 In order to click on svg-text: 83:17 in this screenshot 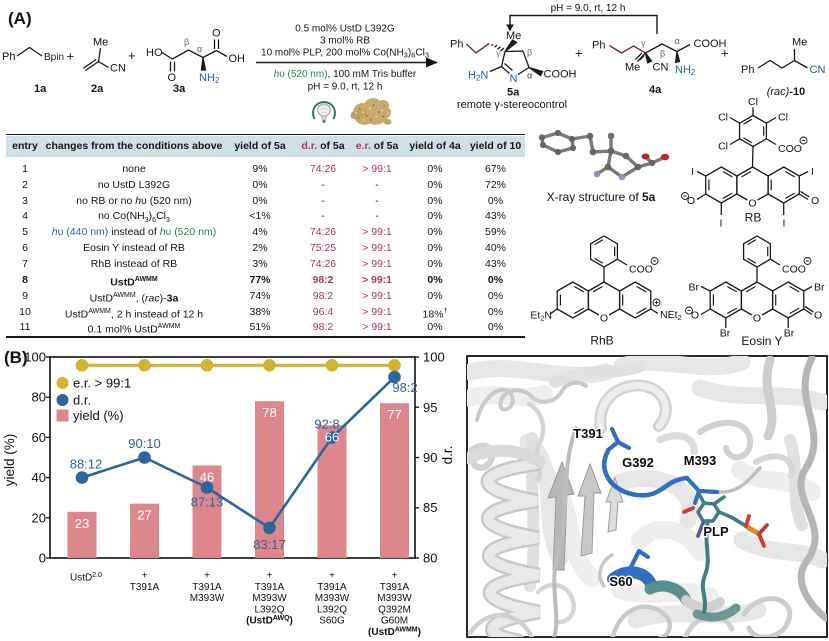, I will do `click(269, 544)`.